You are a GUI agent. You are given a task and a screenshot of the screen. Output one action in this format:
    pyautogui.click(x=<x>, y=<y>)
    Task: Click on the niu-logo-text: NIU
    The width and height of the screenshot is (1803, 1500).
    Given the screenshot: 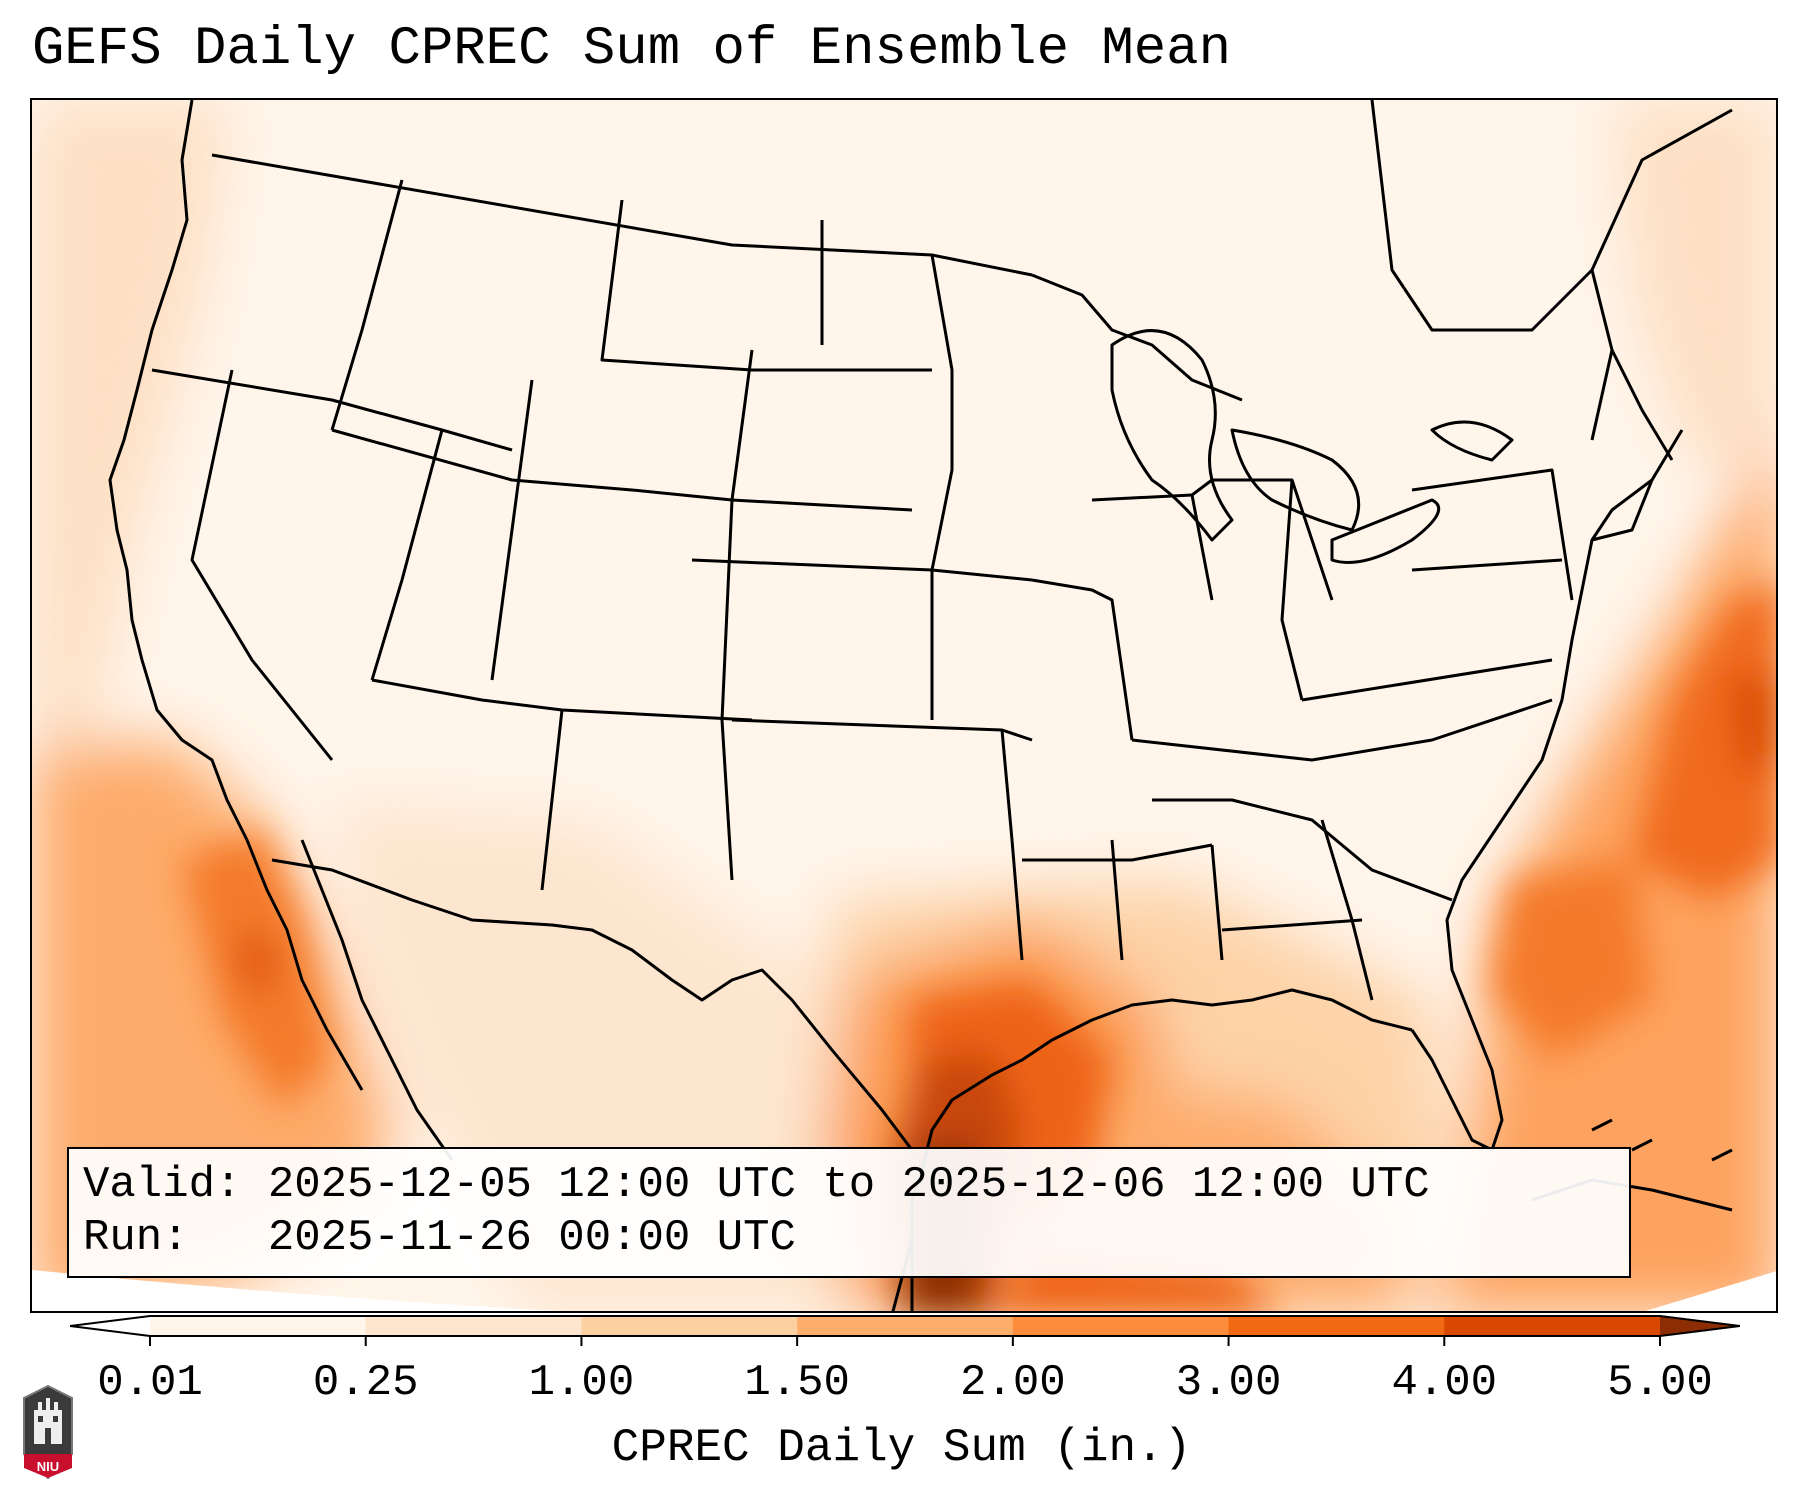 What is the action you would take?
    pyautogui.click(x=48, y=1466)
    